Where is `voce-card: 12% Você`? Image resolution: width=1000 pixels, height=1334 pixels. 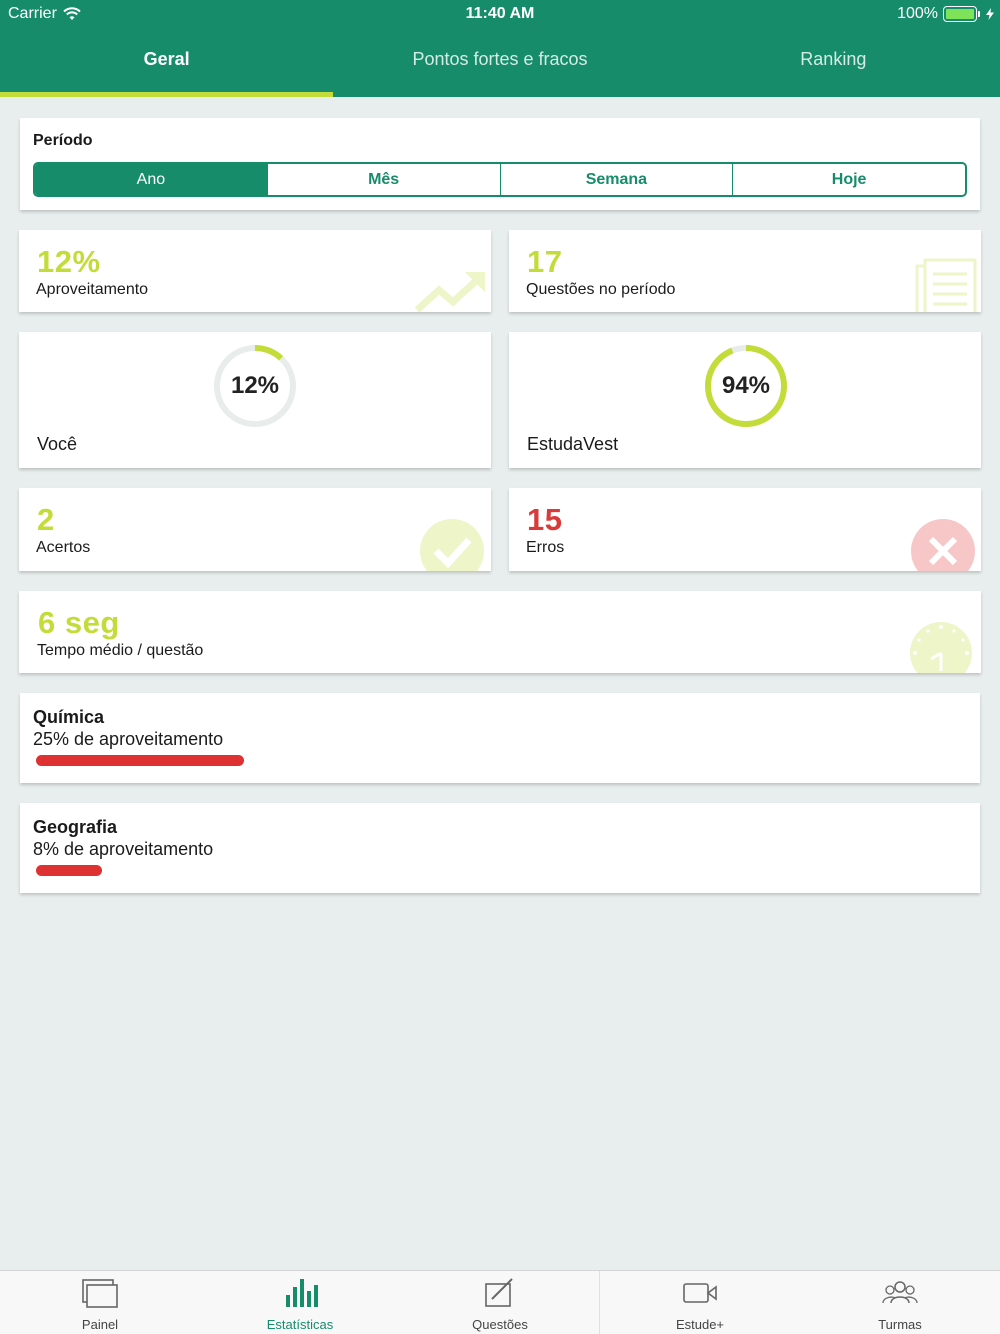
voce-card: 12% Você is located at coordinates (255, 400).